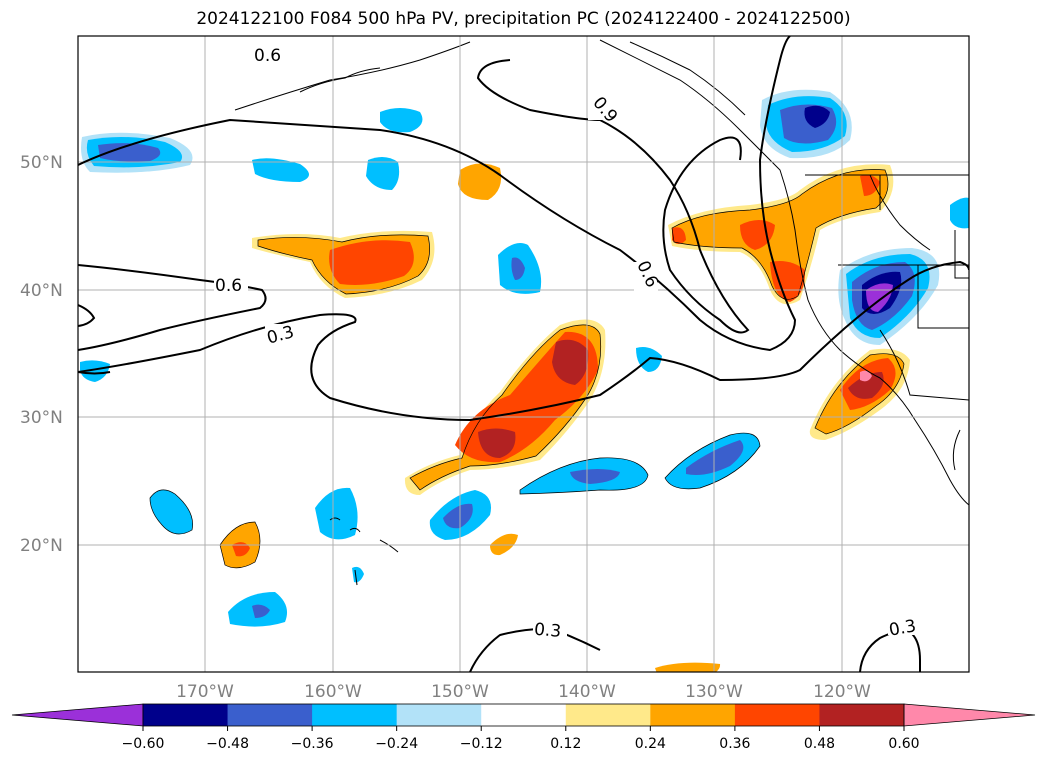  What do you see at coordinates (903, 628) in the screenshot?
I see `contour-label-03-east: 0.3` at bounding box center [903, 628].